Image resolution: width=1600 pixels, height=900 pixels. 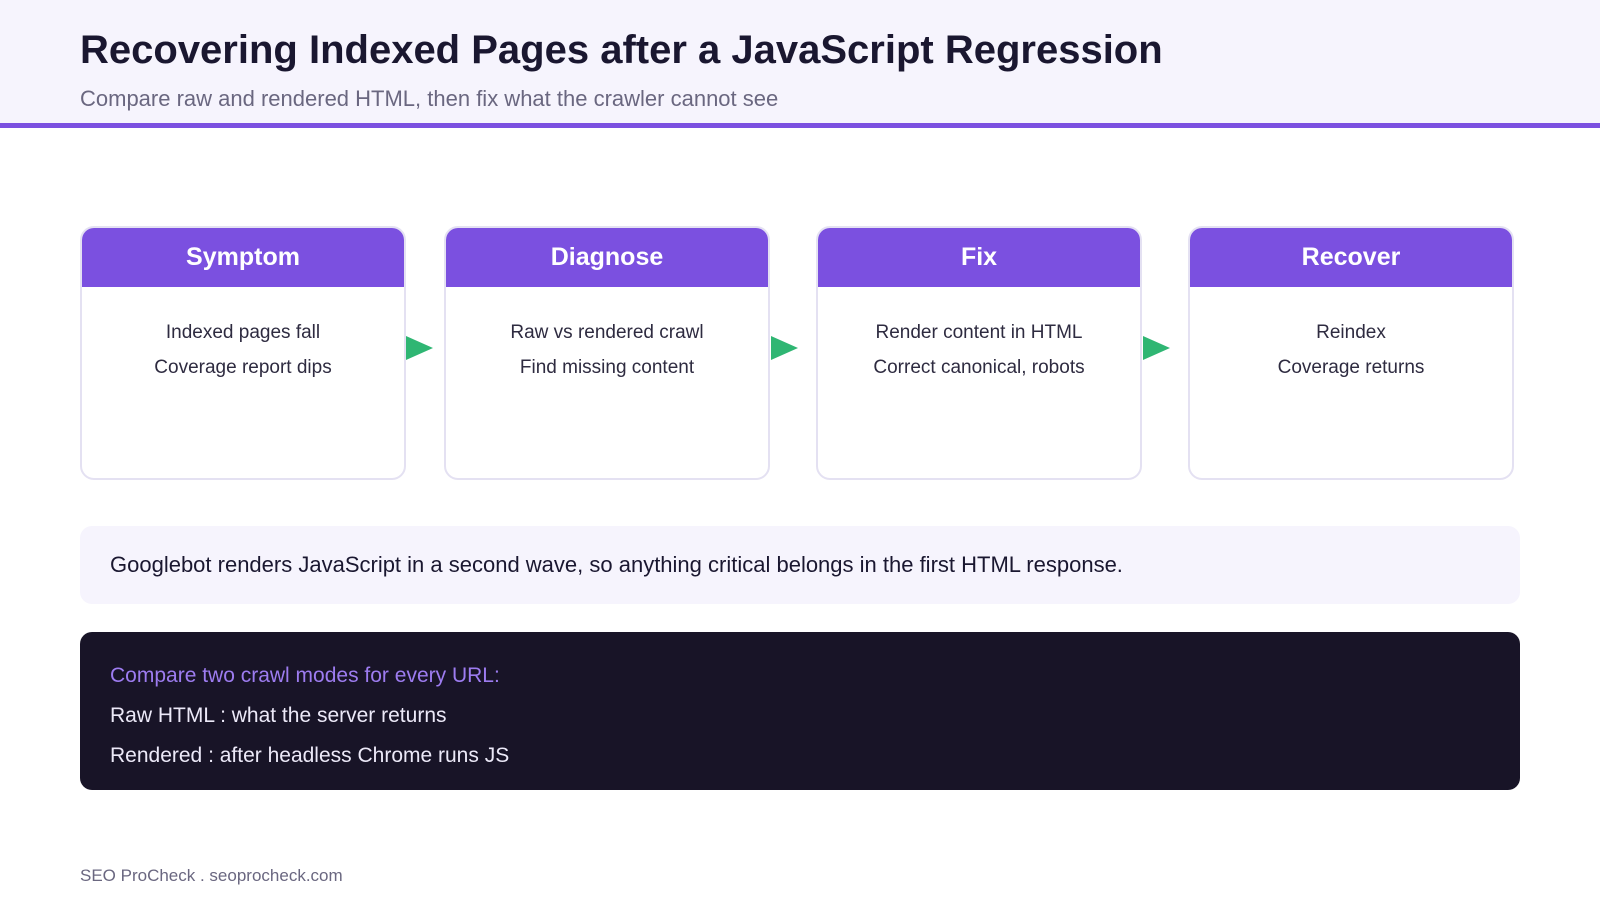 I want to click on step-body: Indexed pages fall Coverage report dips, so click(x=243, y=336).